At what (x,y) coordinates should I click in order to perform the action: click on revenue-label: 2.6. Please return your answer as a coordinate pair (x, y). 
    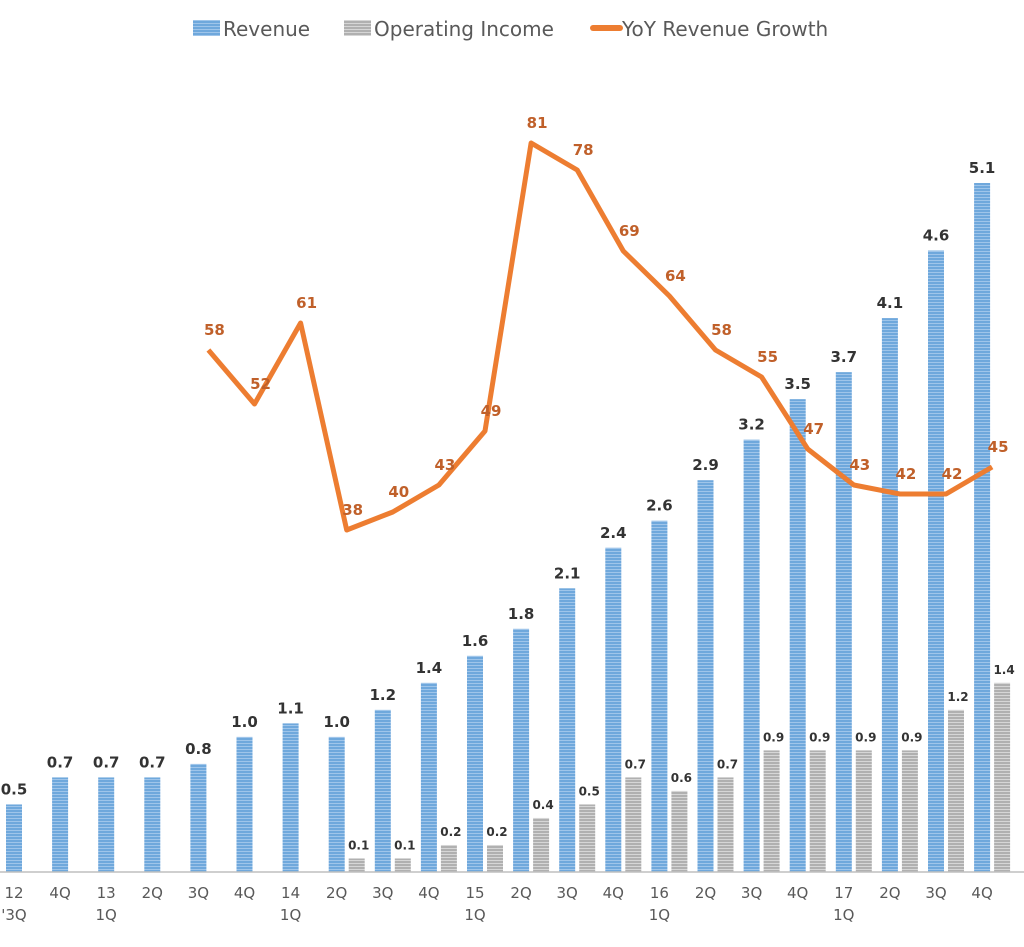
    Looking at the image, I should click on (659, 506).